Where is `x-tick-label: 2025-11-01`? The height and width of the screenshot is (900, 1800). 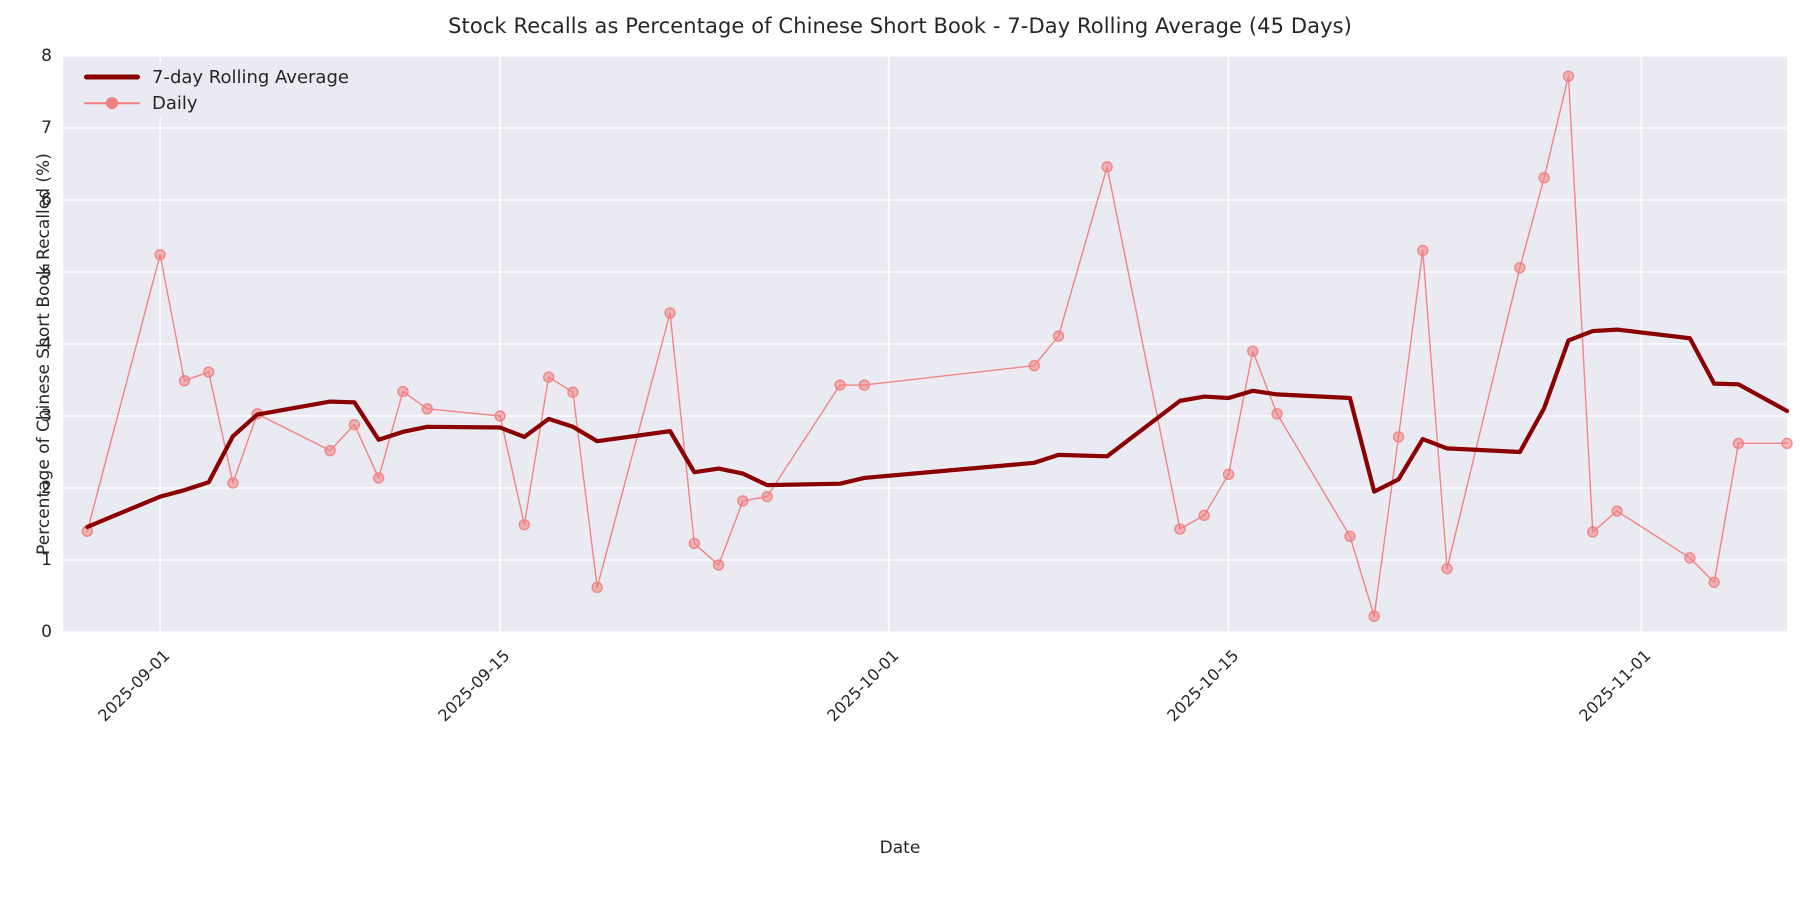 x-tick-label: 2025-11-01 is located at coordinates (1615, 686).